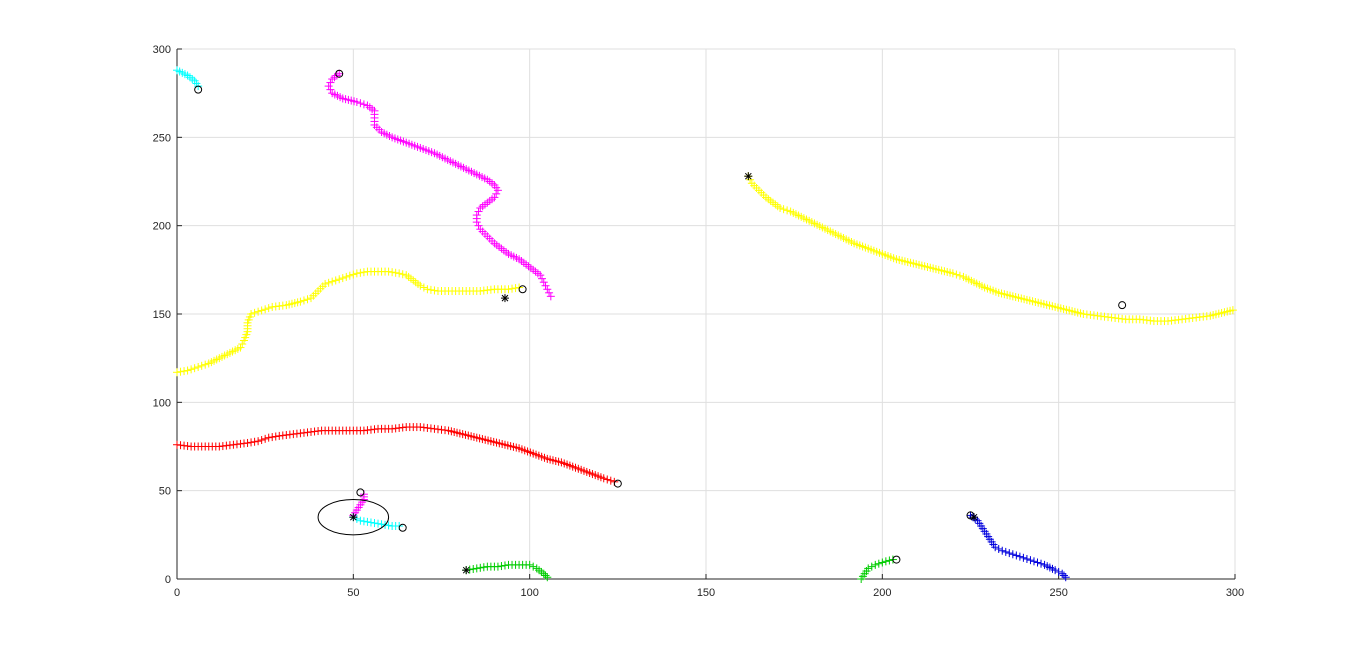  What do you see at coordinates (162, 403) in the screenshot?
I see `y-tick-label: 100` at bounding box center [162, 403].